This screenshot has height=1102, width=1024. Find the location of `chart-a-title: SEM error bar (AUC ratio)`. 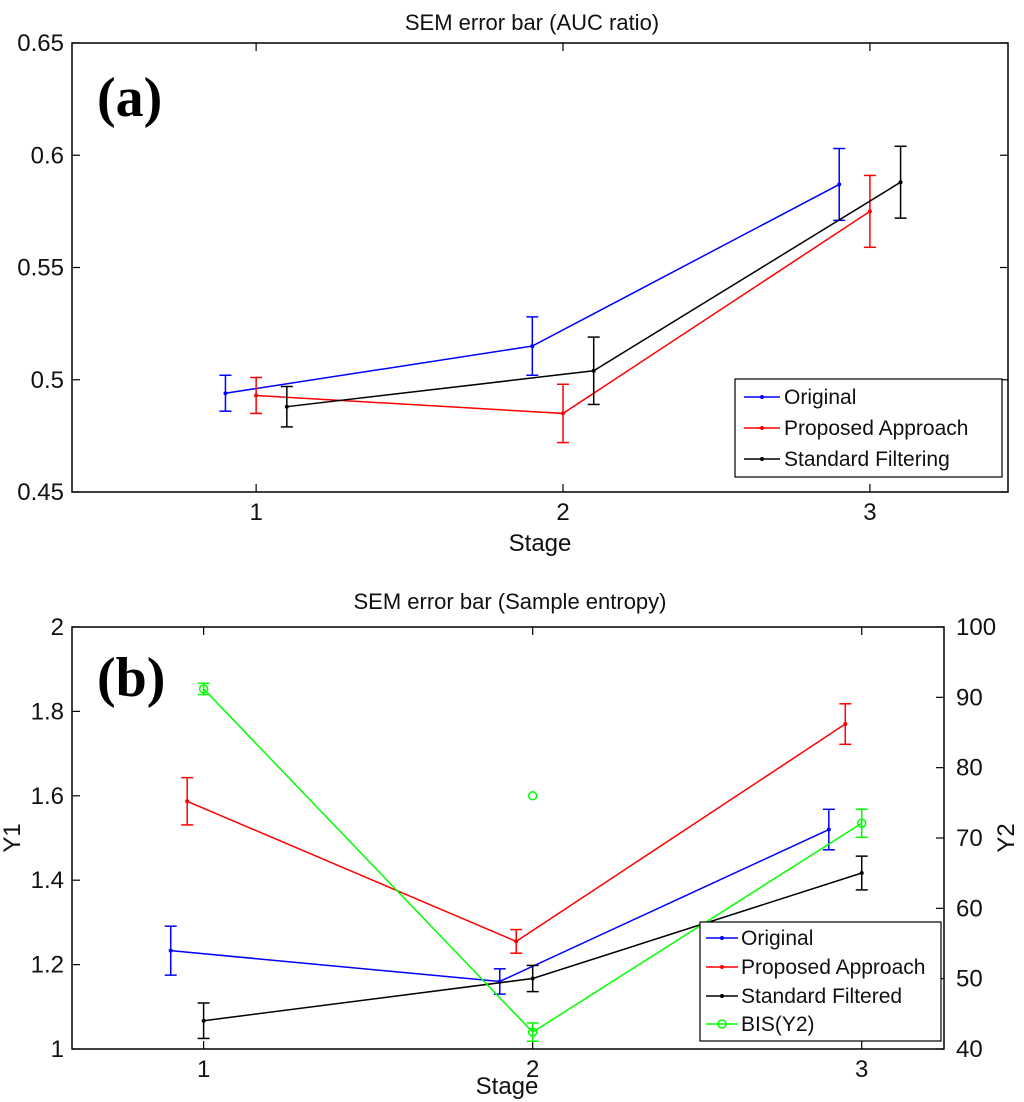

chart-a-title: SEM error bar (AUC ratio) is located at coordinates (532, 22).